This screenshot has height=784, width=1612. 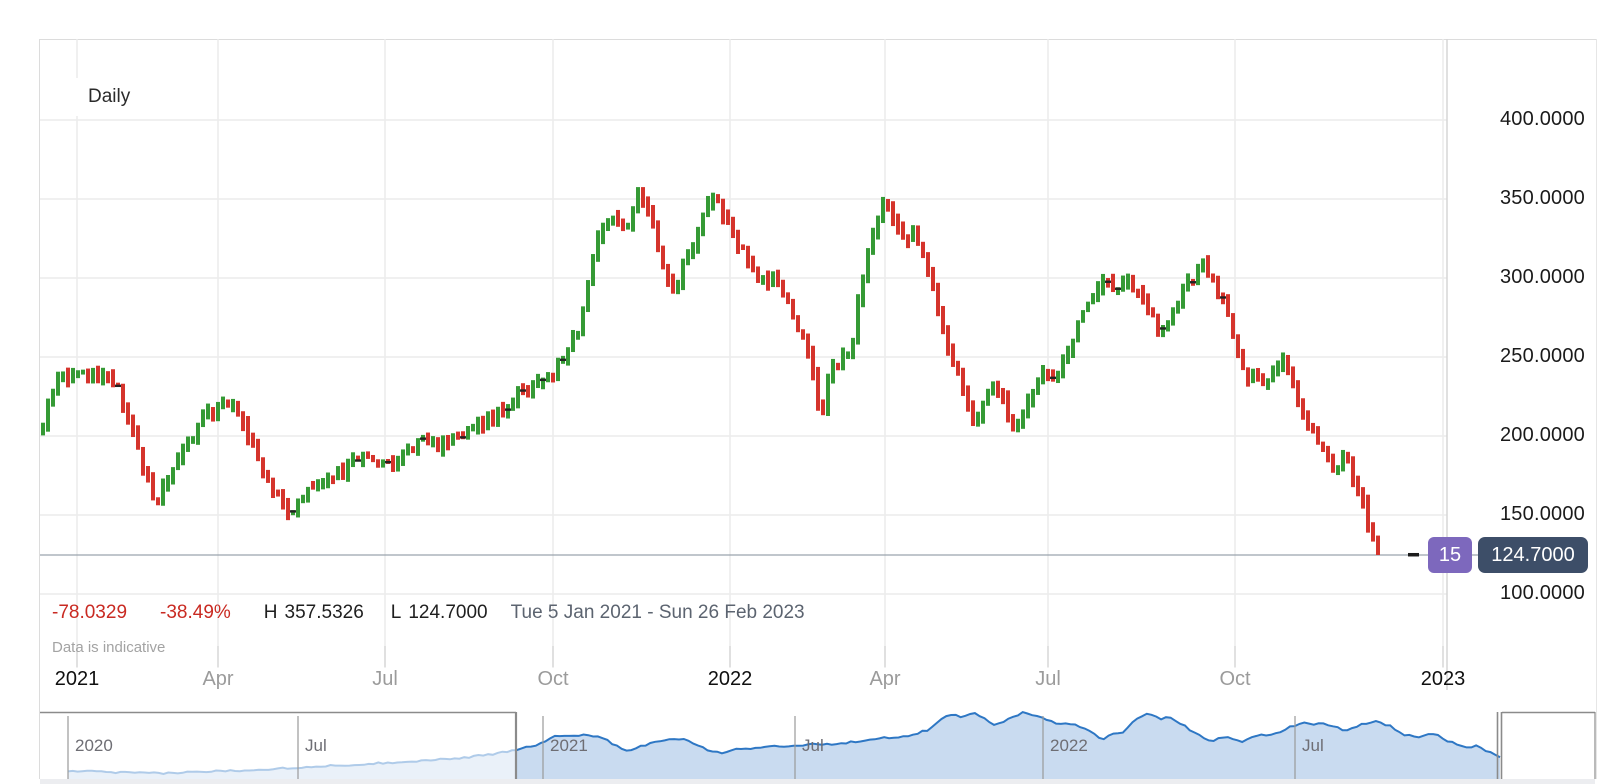 What do you see at coordinates (90, 612) in the screenshot?
I see `change-value: -78.0329` at bounding box center [90, 612].